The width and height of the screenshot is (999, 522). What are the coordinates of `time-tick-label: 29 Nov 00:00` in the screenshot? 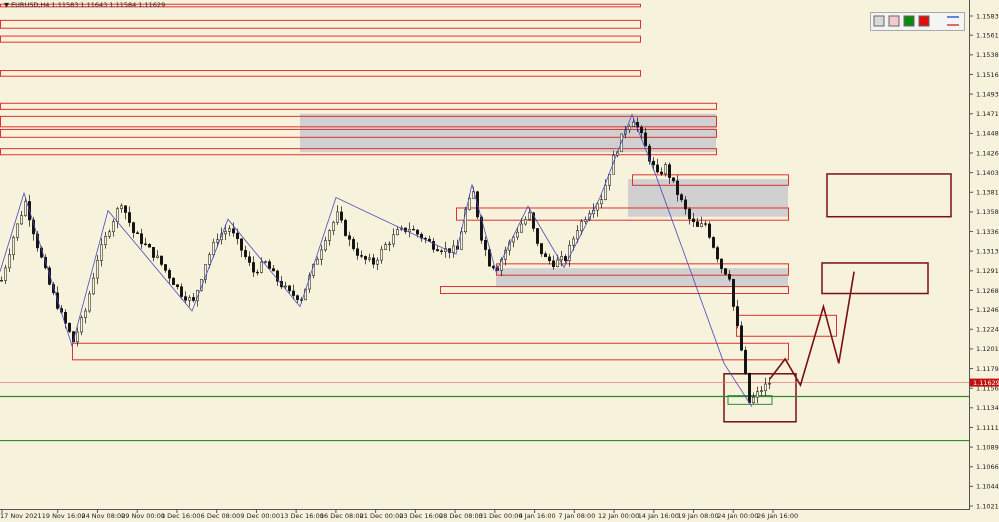 It's located at (143, 516).